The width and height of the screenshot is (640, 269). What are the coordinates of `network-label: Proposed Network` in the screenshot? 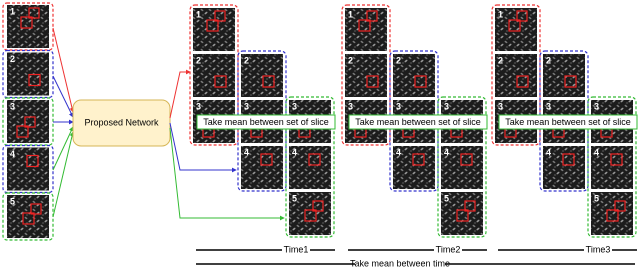 It's located at (121, 122).